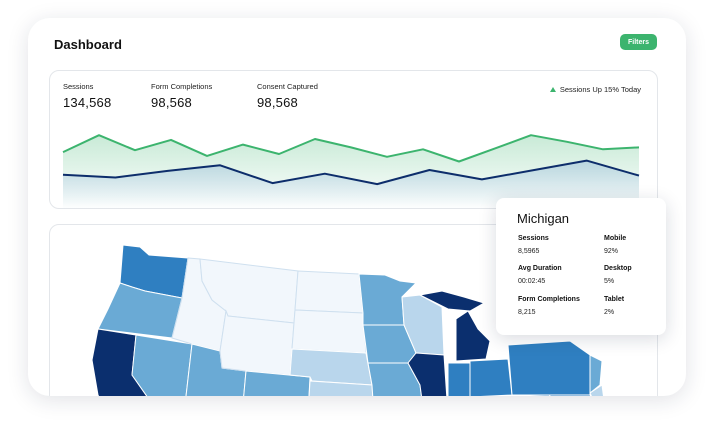 The image size is (712, 425). I want to click on trend-text: Sessions Up 15% Today, so click(600, 89).